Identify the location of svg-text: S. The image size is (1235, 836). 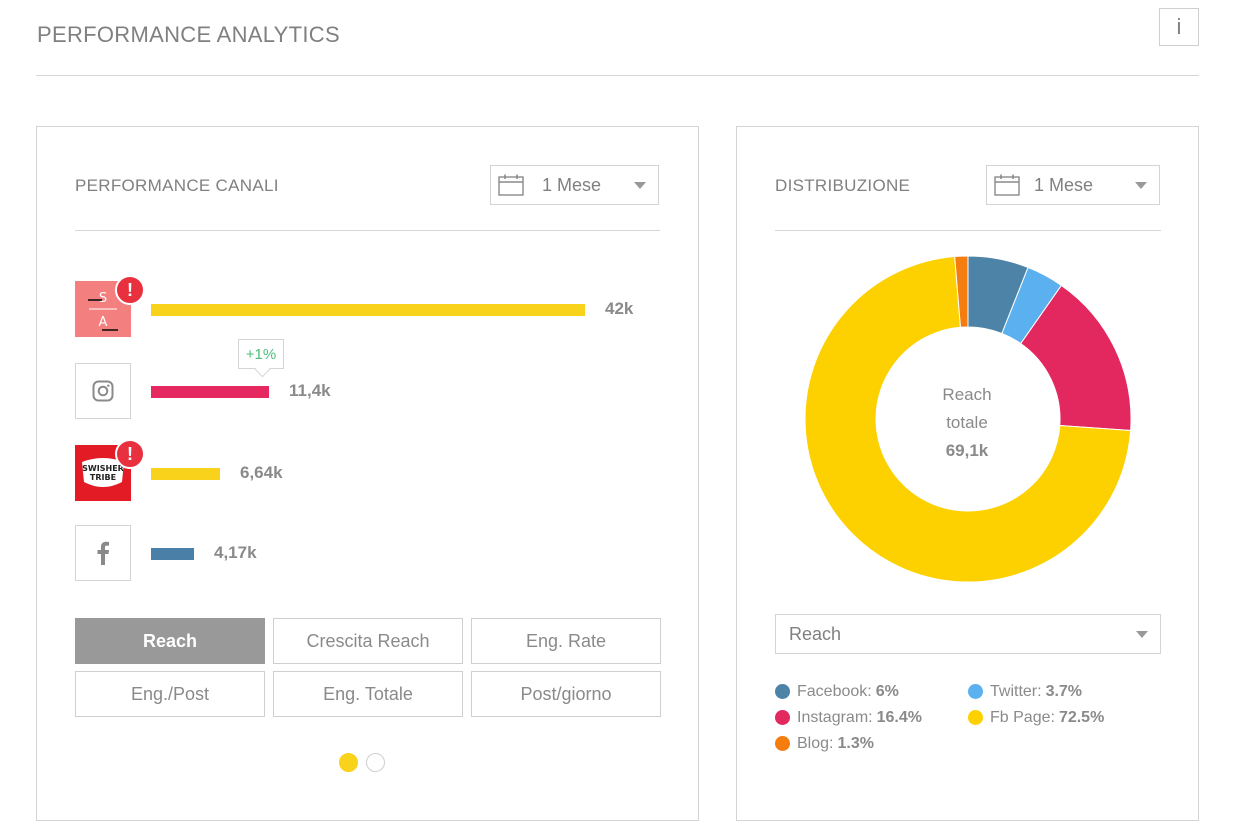
(103, 298).